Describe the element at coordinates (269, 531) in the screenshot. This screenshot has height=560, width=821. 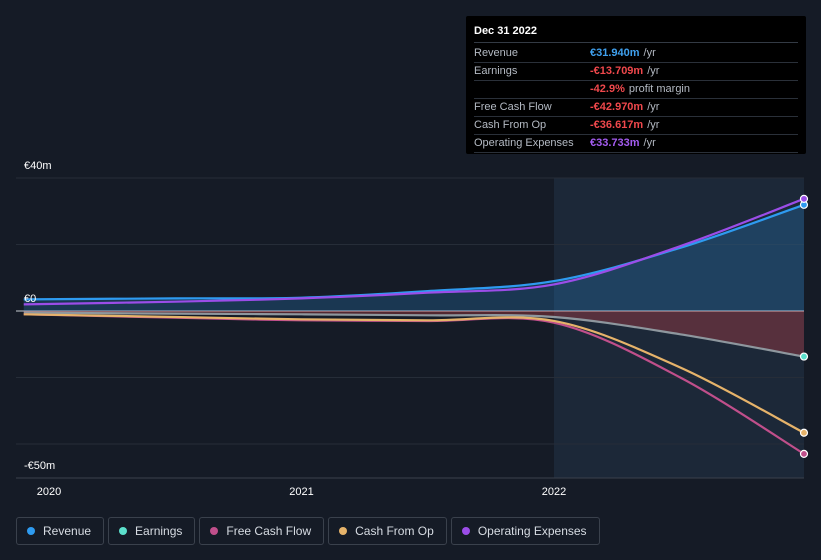
I see `legend-label: Free Cash Flow` at that location.